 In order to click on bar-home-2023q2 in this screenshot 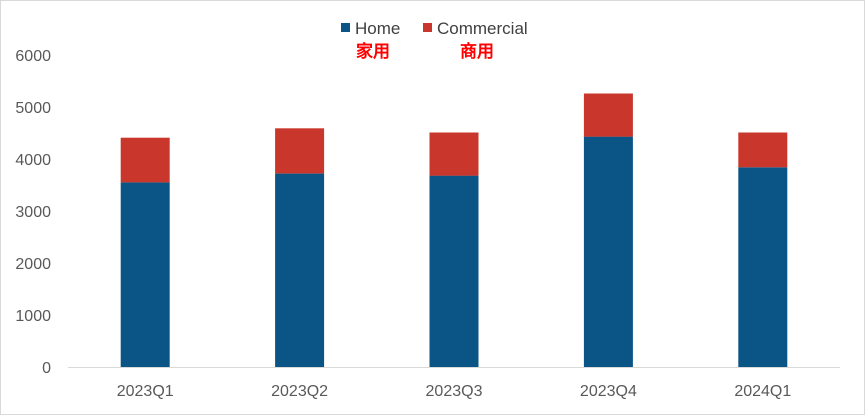, I will do `click(300, 270)`.